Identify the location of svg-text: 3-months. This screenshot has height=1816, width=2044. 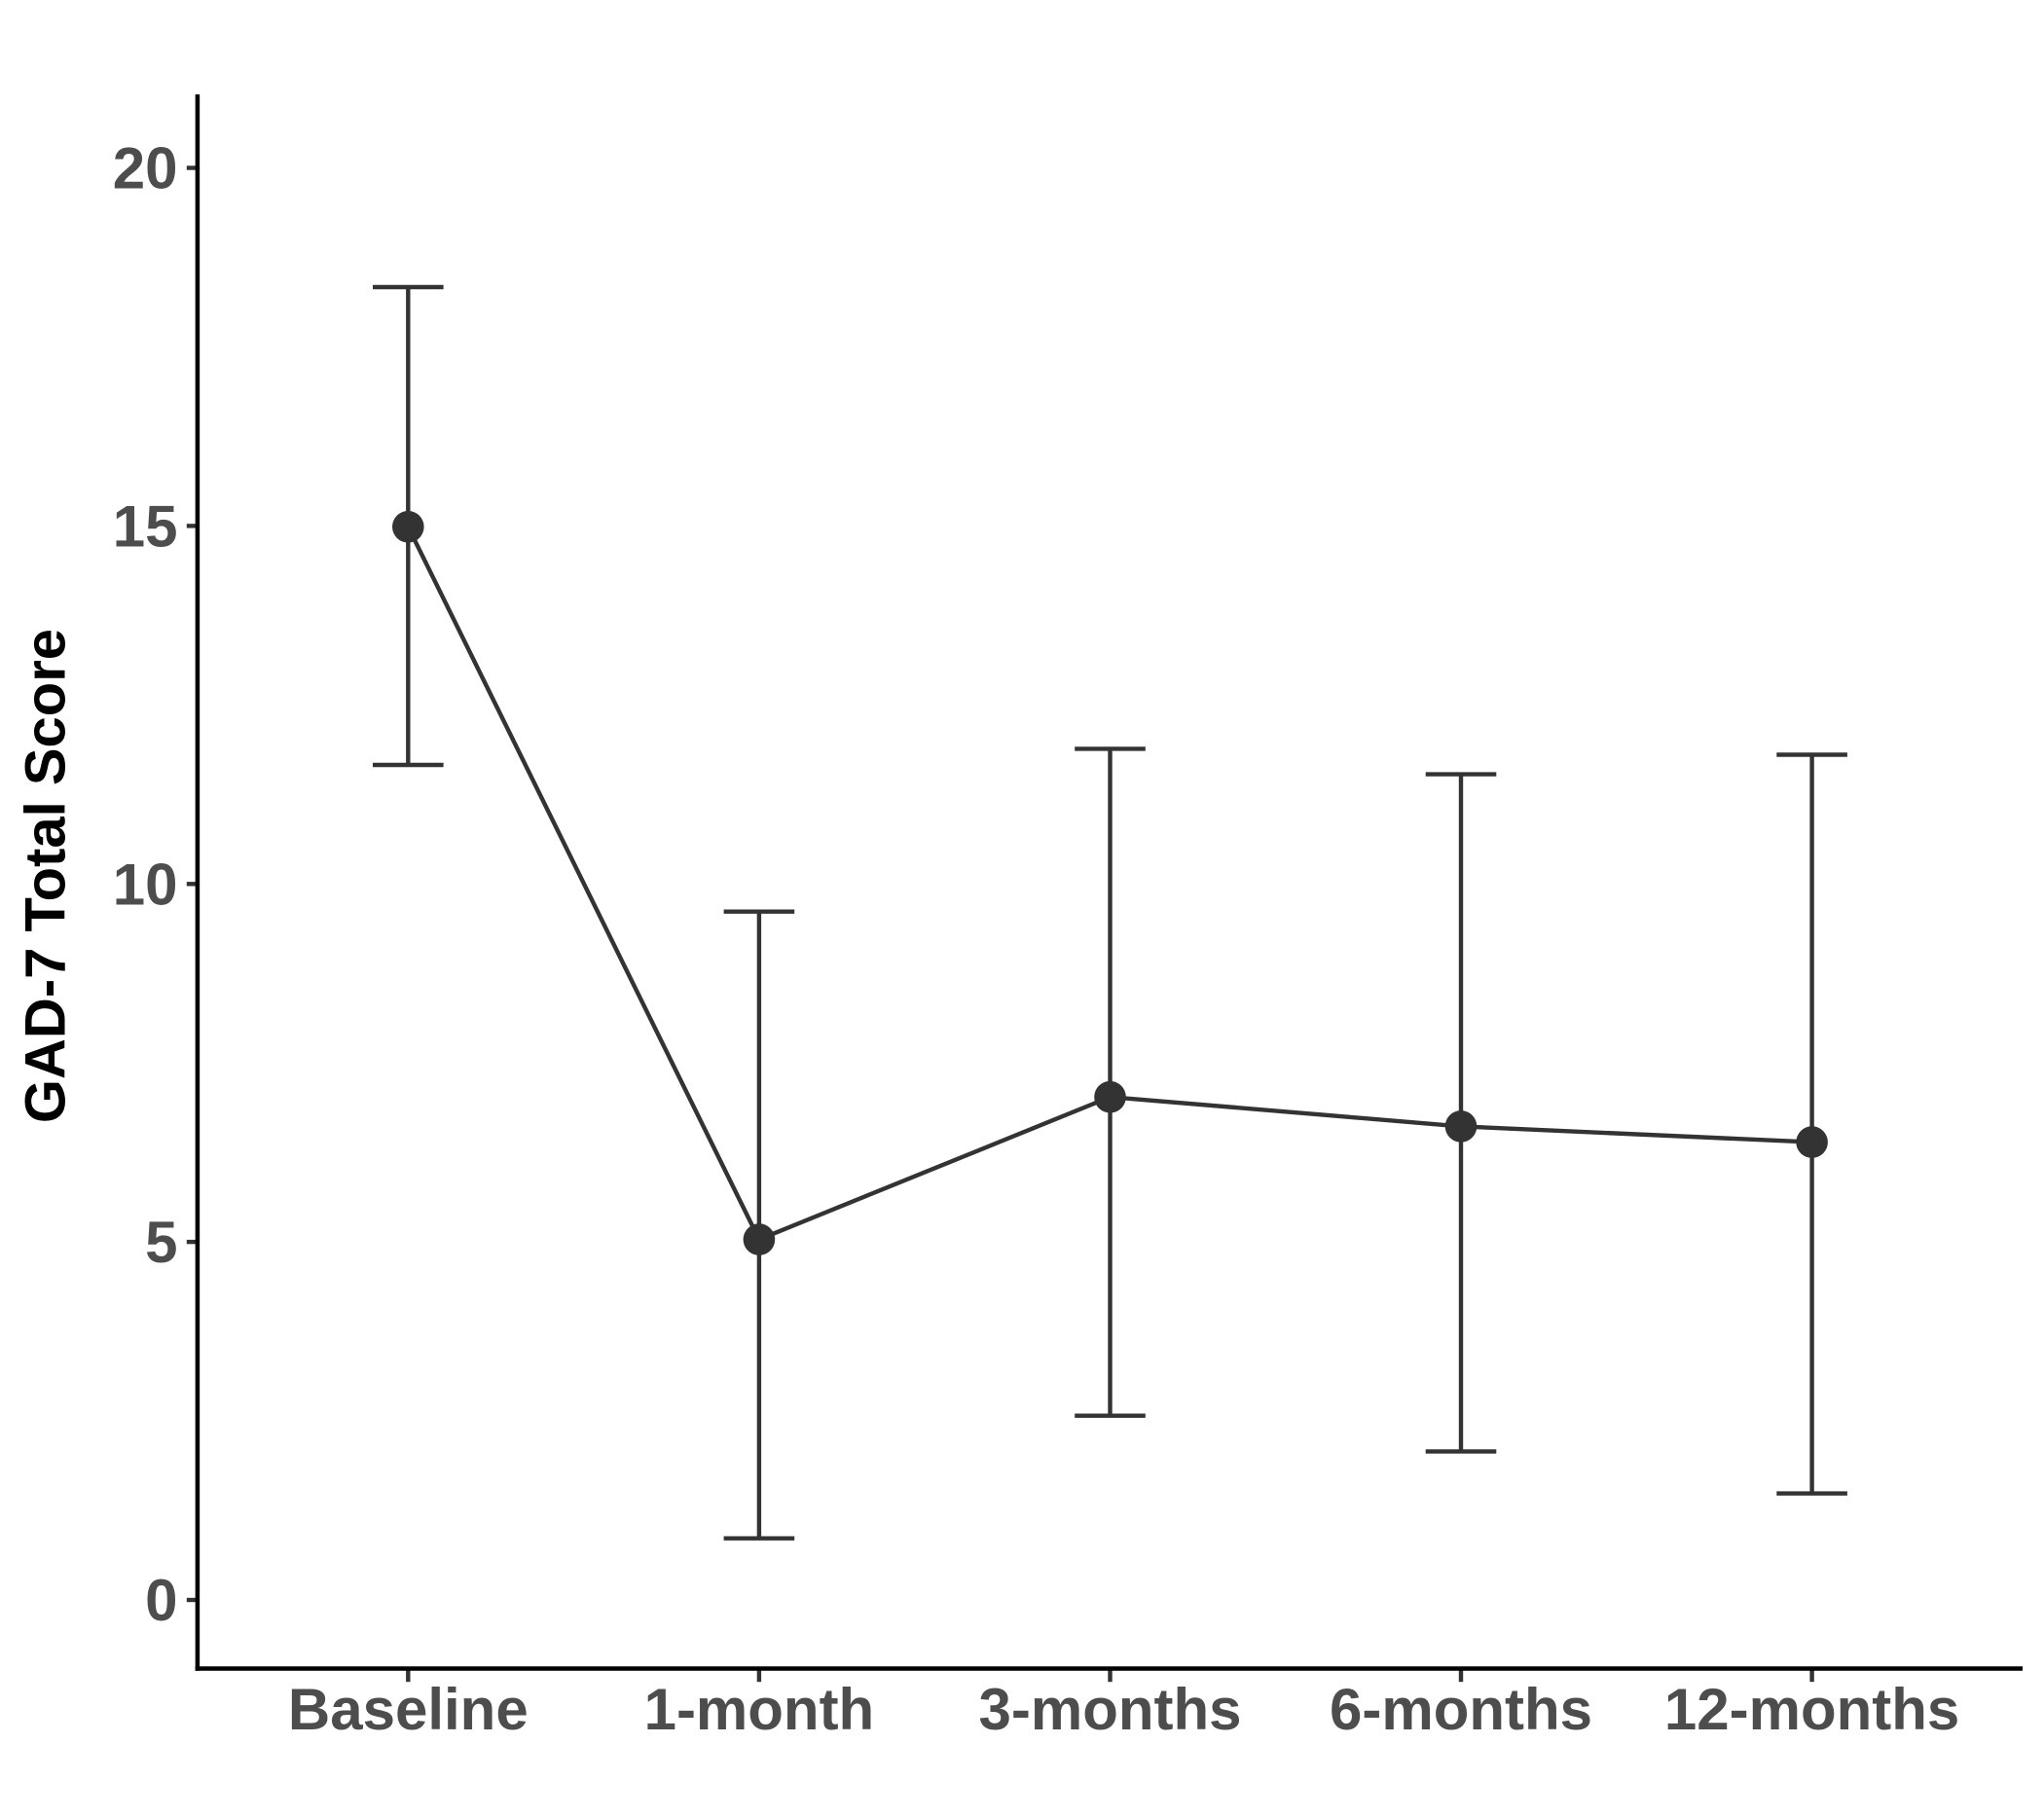
(1111, 1709).